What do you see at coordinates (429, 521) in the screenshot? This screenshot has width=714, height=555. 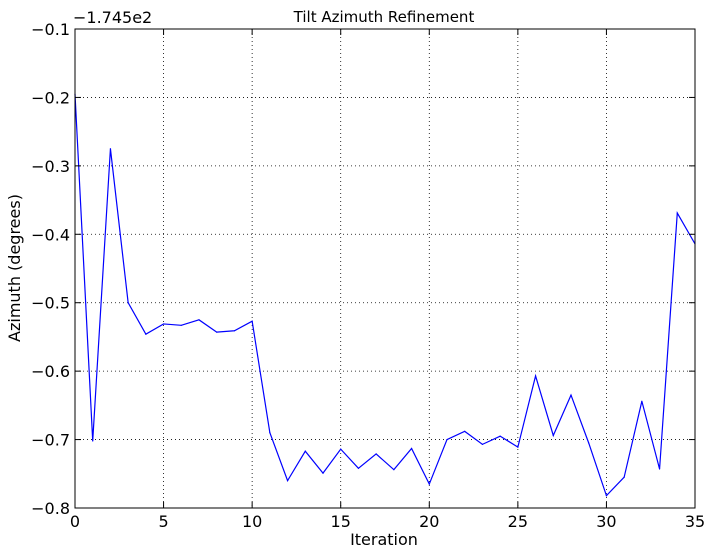 I see `x-tick-label: 20` at bounding box center [429, 521].